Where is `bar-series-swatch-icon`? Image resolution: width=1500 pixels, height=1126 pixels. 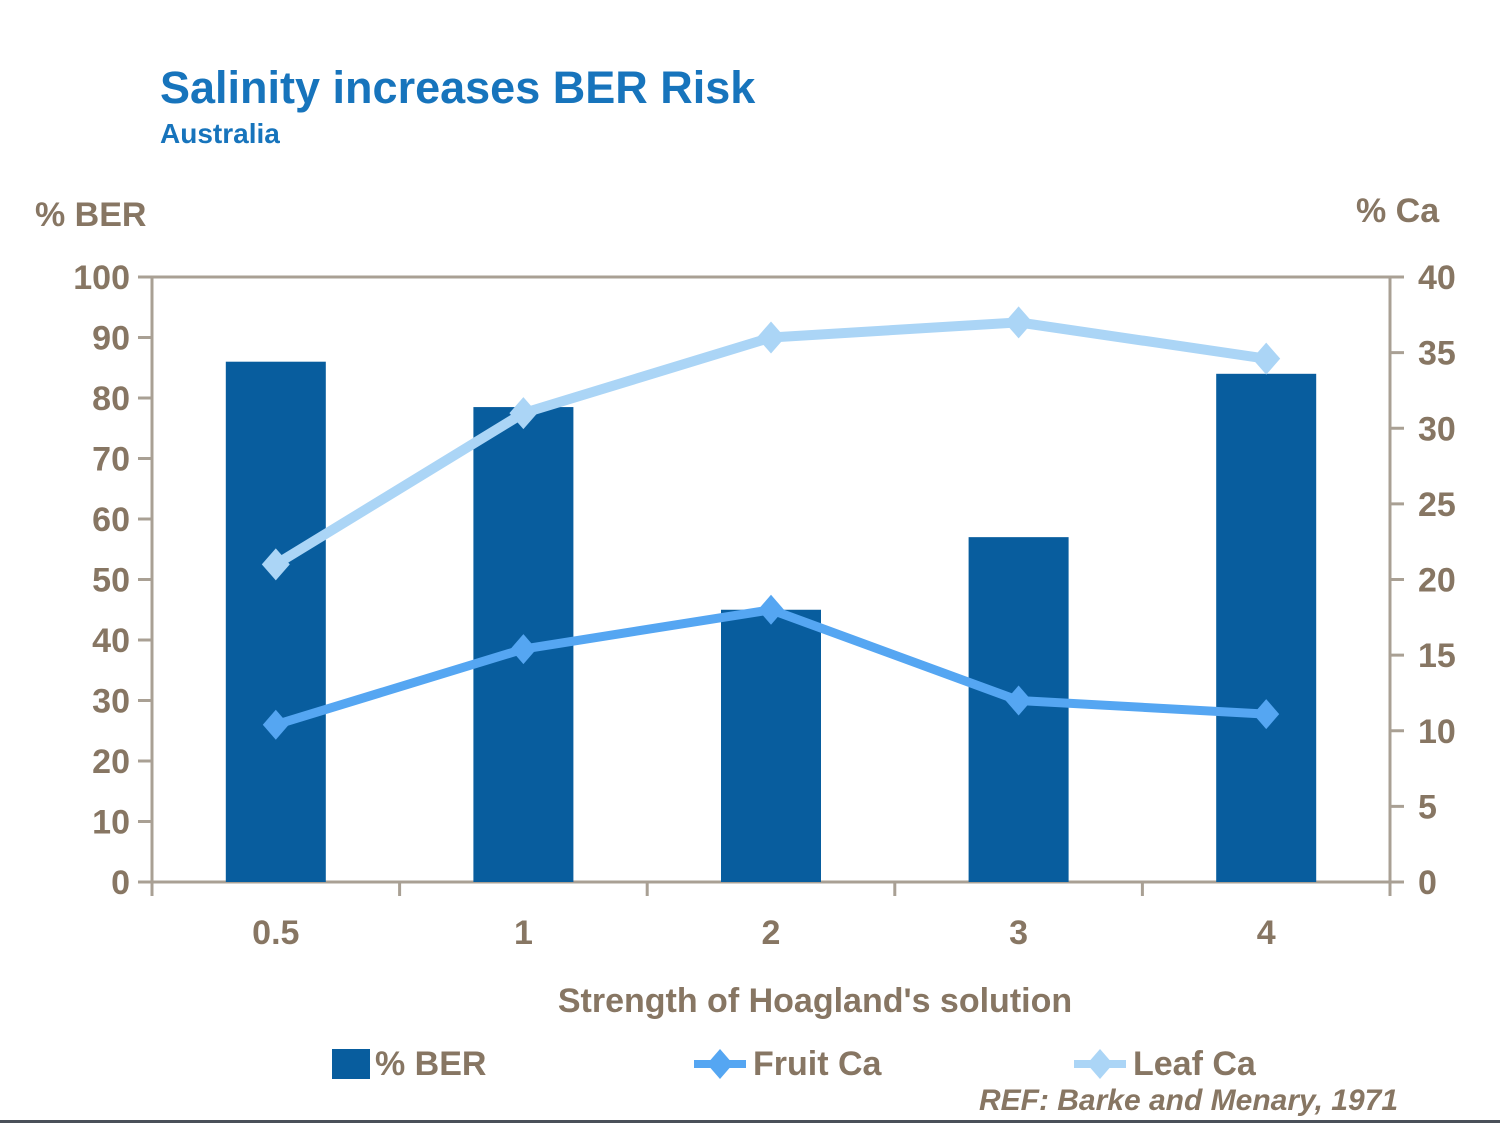
bar-series-swatch-icon is located at coordinates (351, 1064).